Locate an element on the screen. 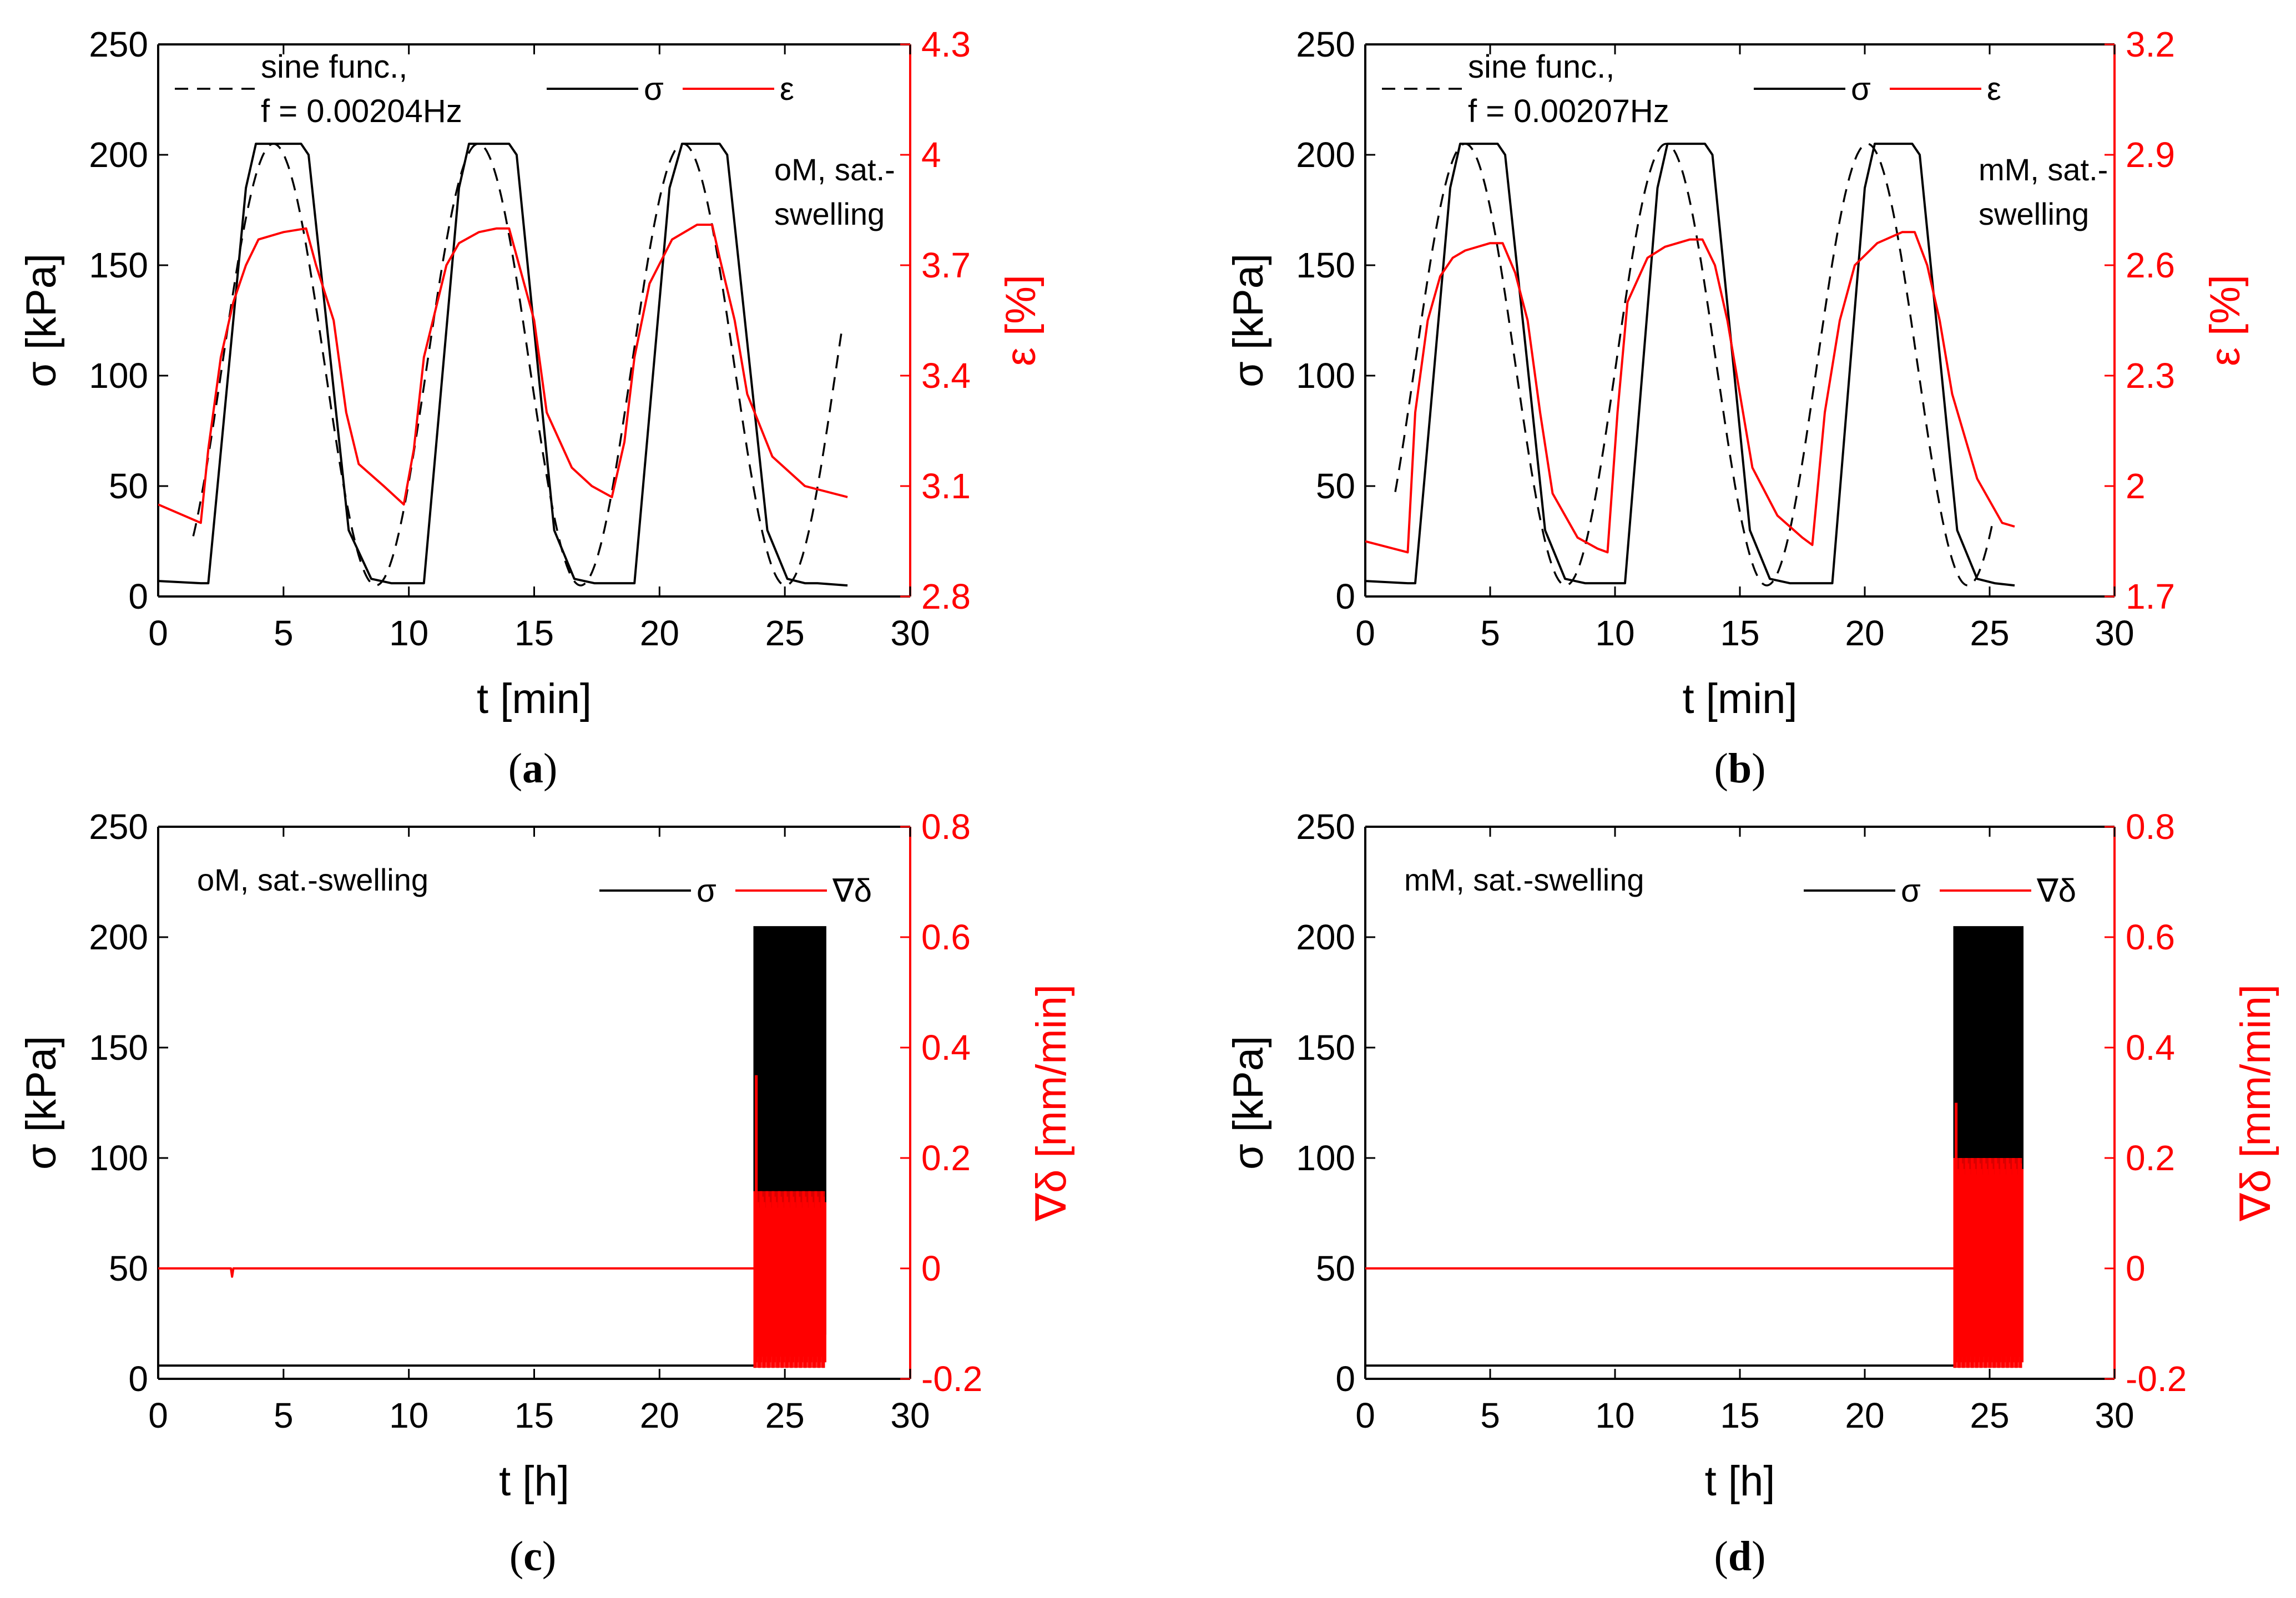  y2-tick-label: 2.9 is located at coordinates (2150, 155).